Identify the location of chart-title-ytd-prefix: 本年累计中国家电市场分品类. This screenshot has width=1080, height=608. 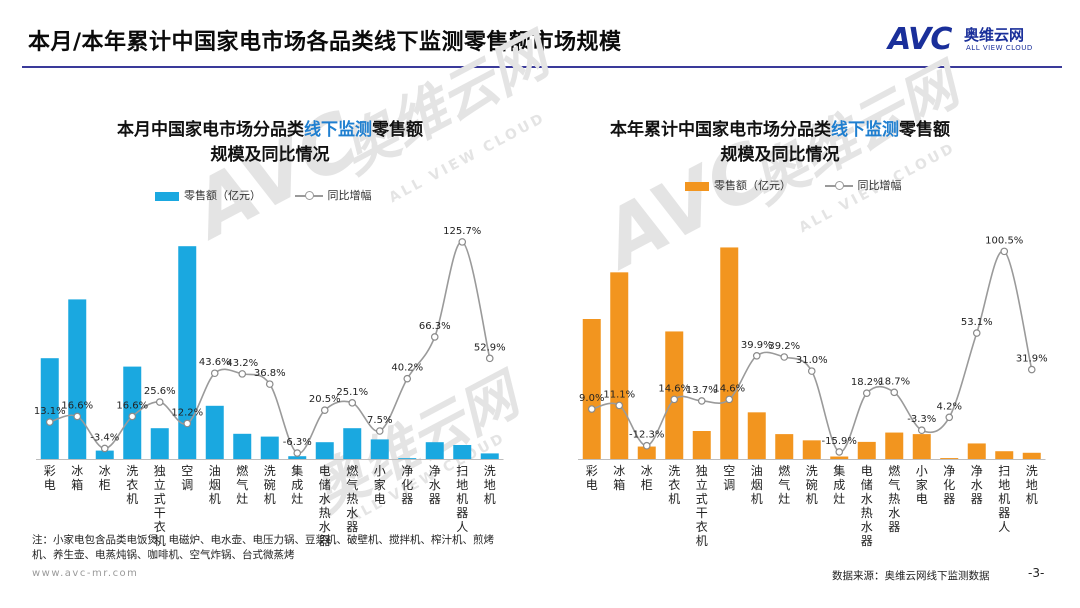
(720, 130).